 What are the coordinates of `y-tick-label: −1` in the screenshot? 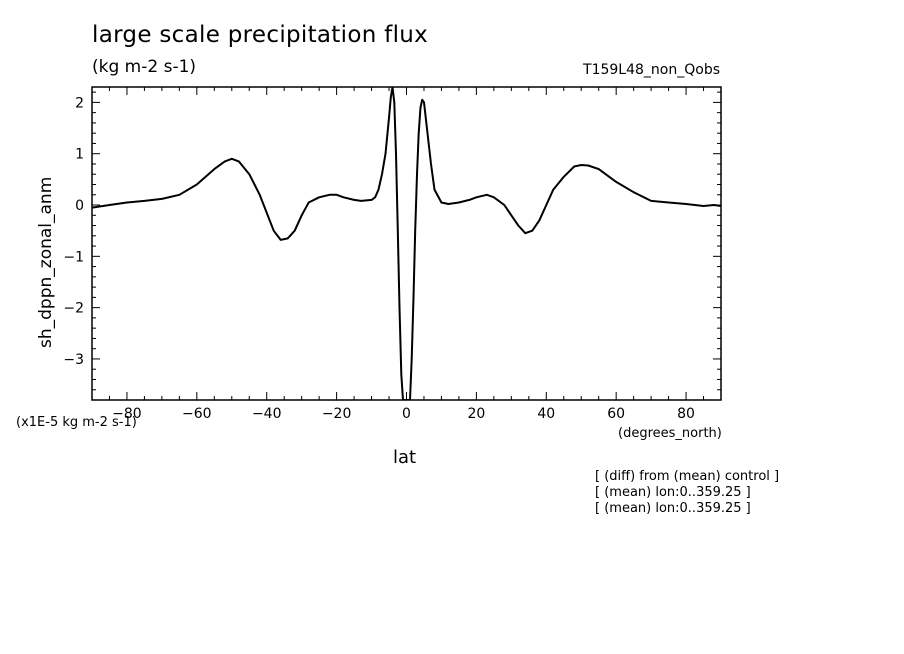 It's located at (73, 257).